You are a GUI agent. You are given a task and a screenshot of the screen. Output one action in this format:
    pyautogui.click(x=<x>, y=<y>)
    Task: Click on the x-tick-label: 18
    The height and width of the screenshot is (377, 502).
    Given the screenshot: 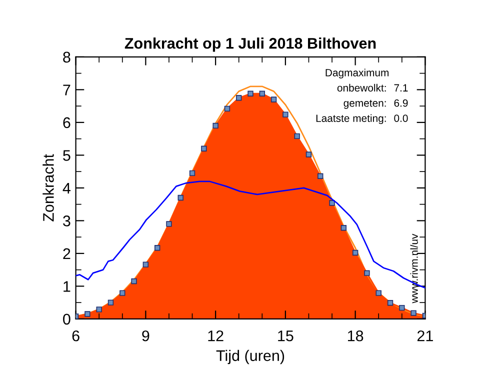 What is the action you would take?
    pyautogui.click(x=356, y=336)
    